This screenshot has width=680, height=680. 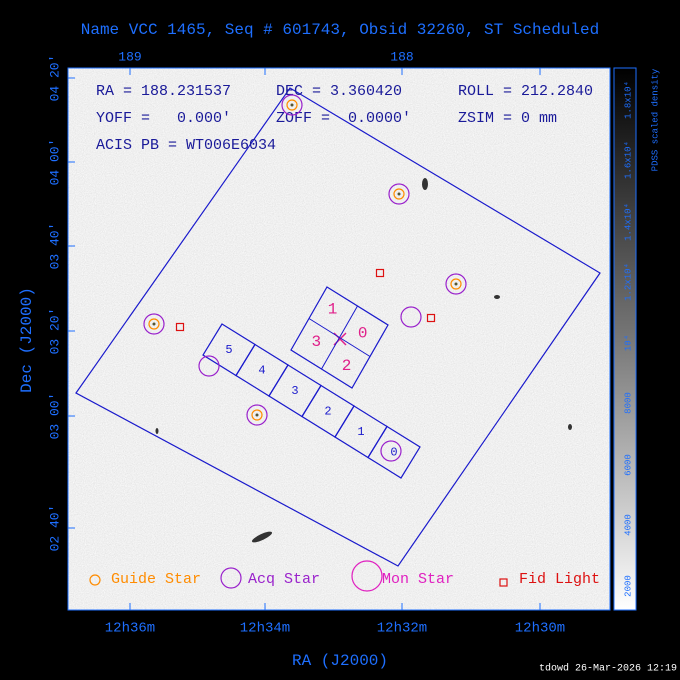 What do you see at coordinates (294, 391) in the screenshot?
I see `acis-s-chip-label: 3` at bounding box center [294, 391].